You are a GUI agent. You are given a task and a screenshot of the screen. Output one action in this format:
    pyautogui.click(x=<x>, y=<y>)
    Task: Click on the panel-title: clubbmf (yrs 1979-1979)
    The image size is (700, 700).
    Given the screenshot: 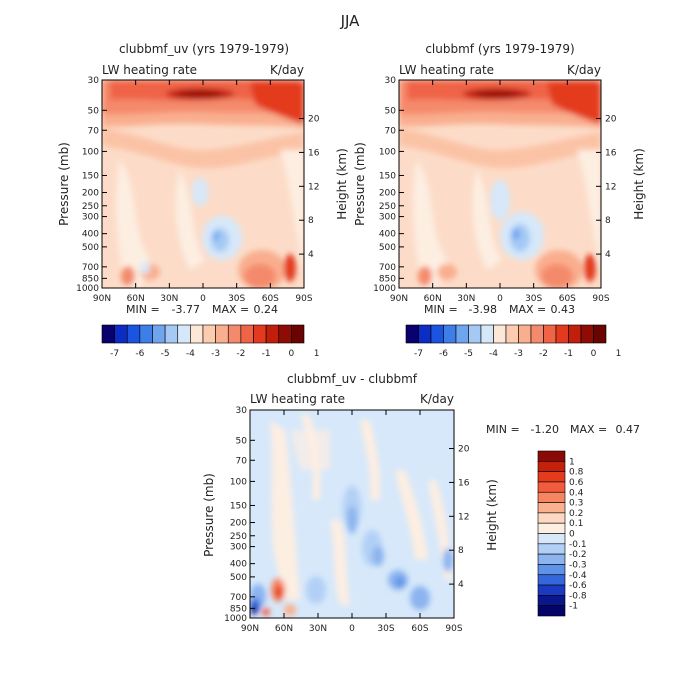 What is the action you would take?
    pyautogui.click(x=499, y=49)
    